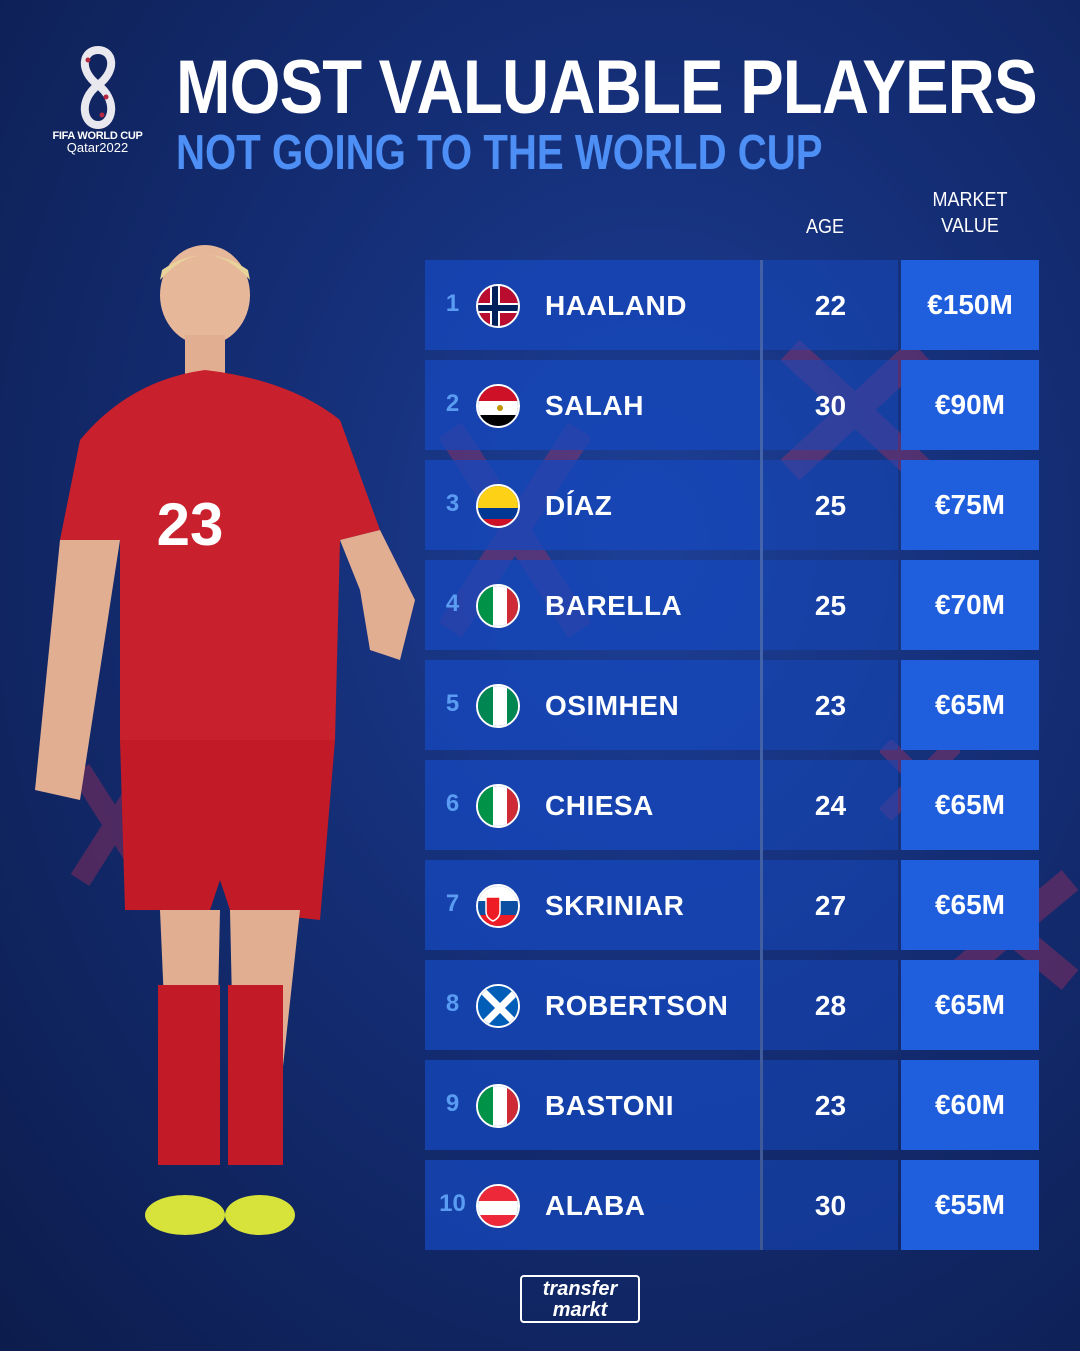 This screenshot has height=1351, width=1080. I want to click on age-cell: 27, so click(830, 905).